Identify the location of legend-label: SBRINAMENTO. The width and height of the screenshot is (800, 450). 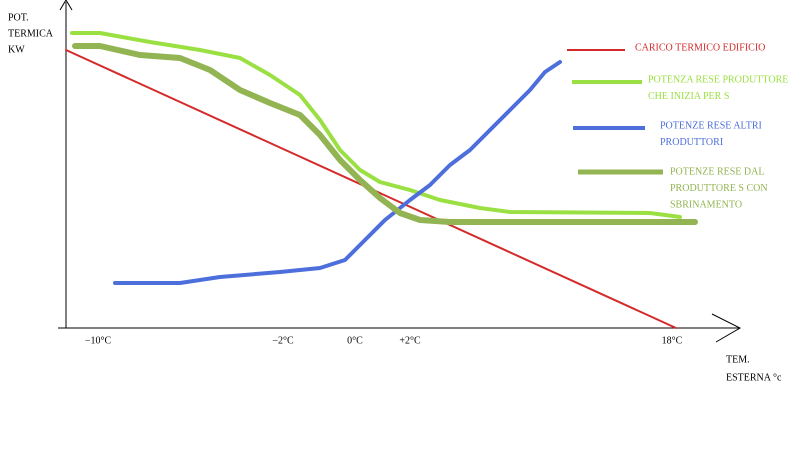
(706, 204).